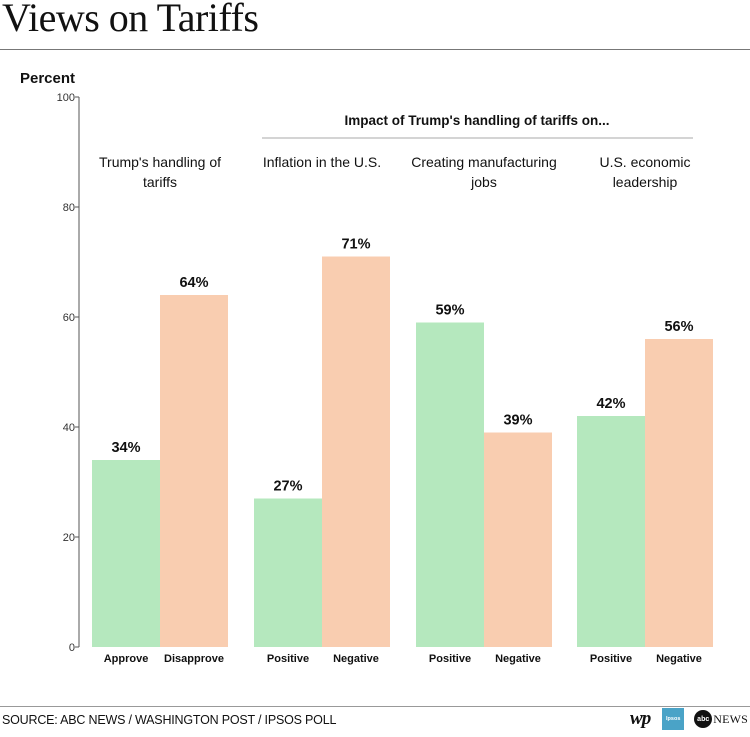  I want to click on ipsos-logo: Ipsos, so click(673, 719).